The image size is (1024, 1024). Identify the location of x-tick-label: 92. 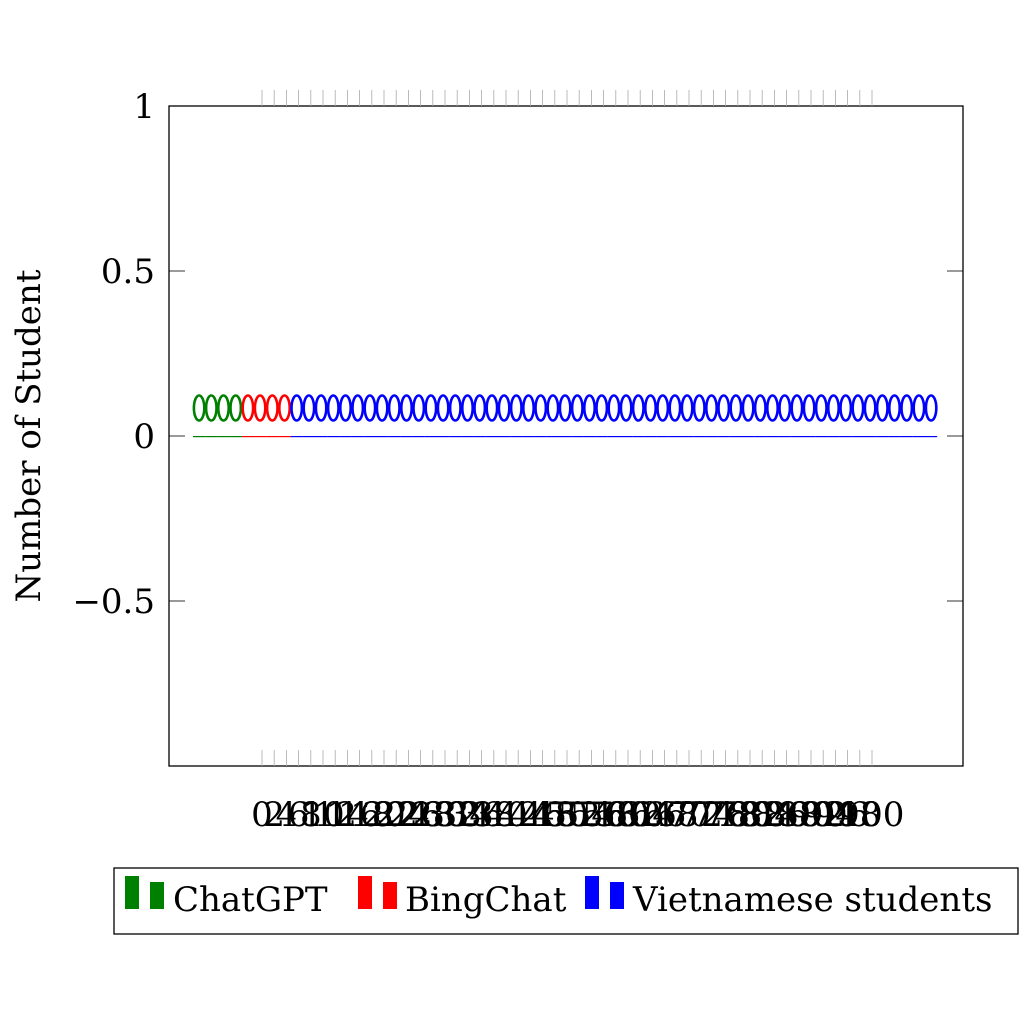
(823, 815).